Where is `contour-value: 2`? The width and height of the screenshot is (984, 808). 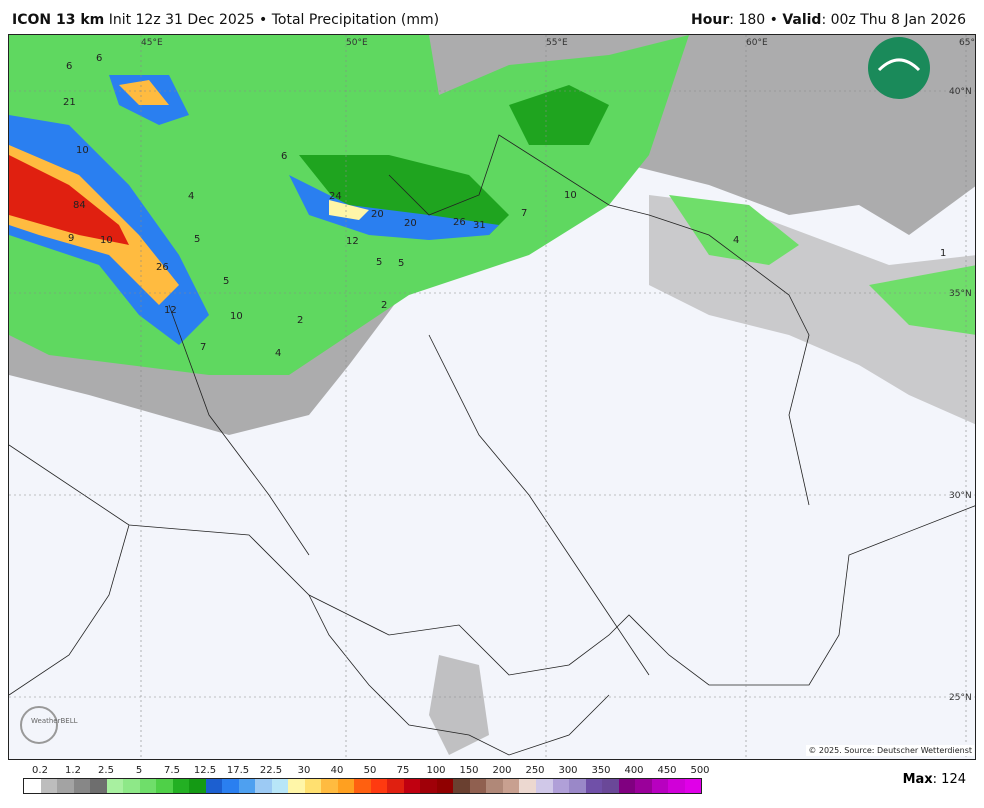
contour-value: 2 is located at coordinates (384, 305).